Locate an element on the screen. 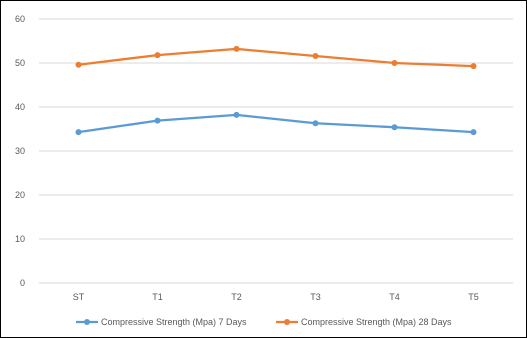 Image resolution: width=527 pixels, height=338 pixels. y-tick-label: 10 is located at coordinates (20, 239).